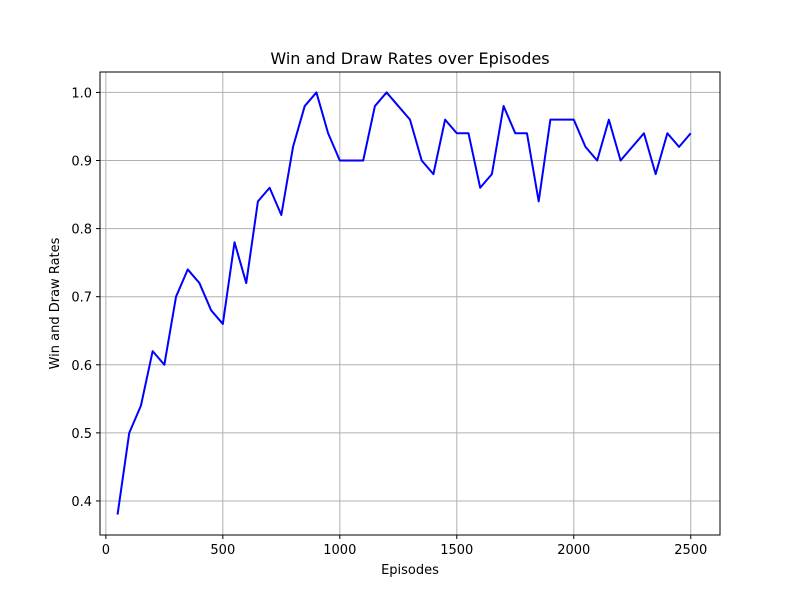 This screenshot has width=800, height=600. I want to click on x-tick-label: 0, so click(106, 550).